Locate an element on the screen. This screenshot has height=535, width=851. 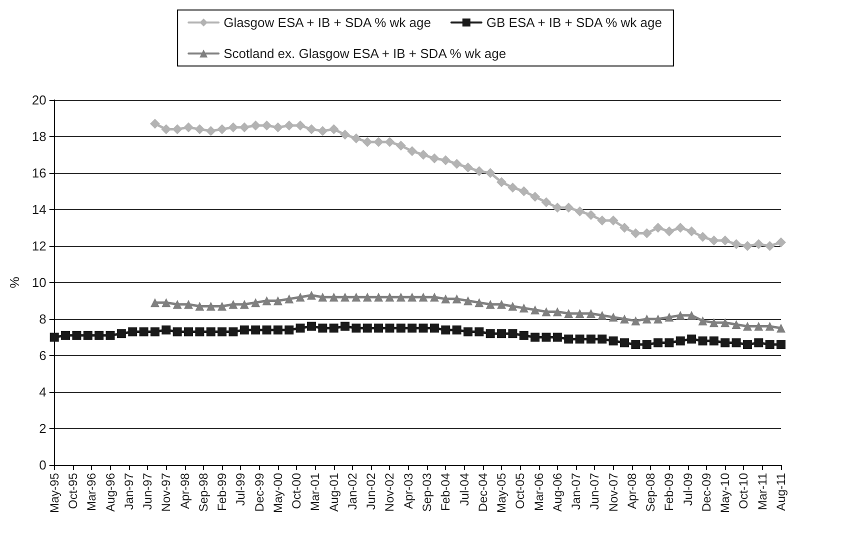
y-tick-label: 2 is located at coordinates (42, 428).